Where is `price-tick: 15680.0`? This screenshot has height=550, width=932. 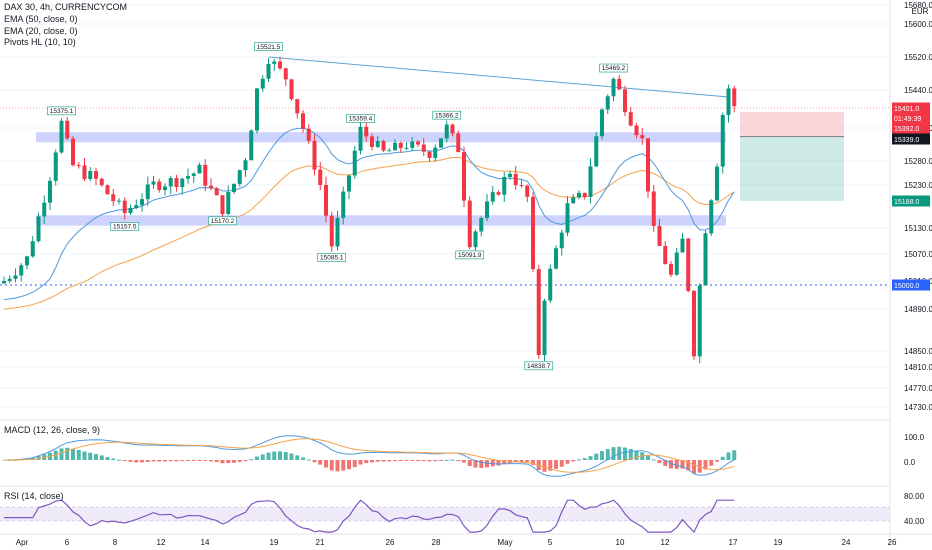 price-tick: 15680.0 is located at coordinates (918, 5).